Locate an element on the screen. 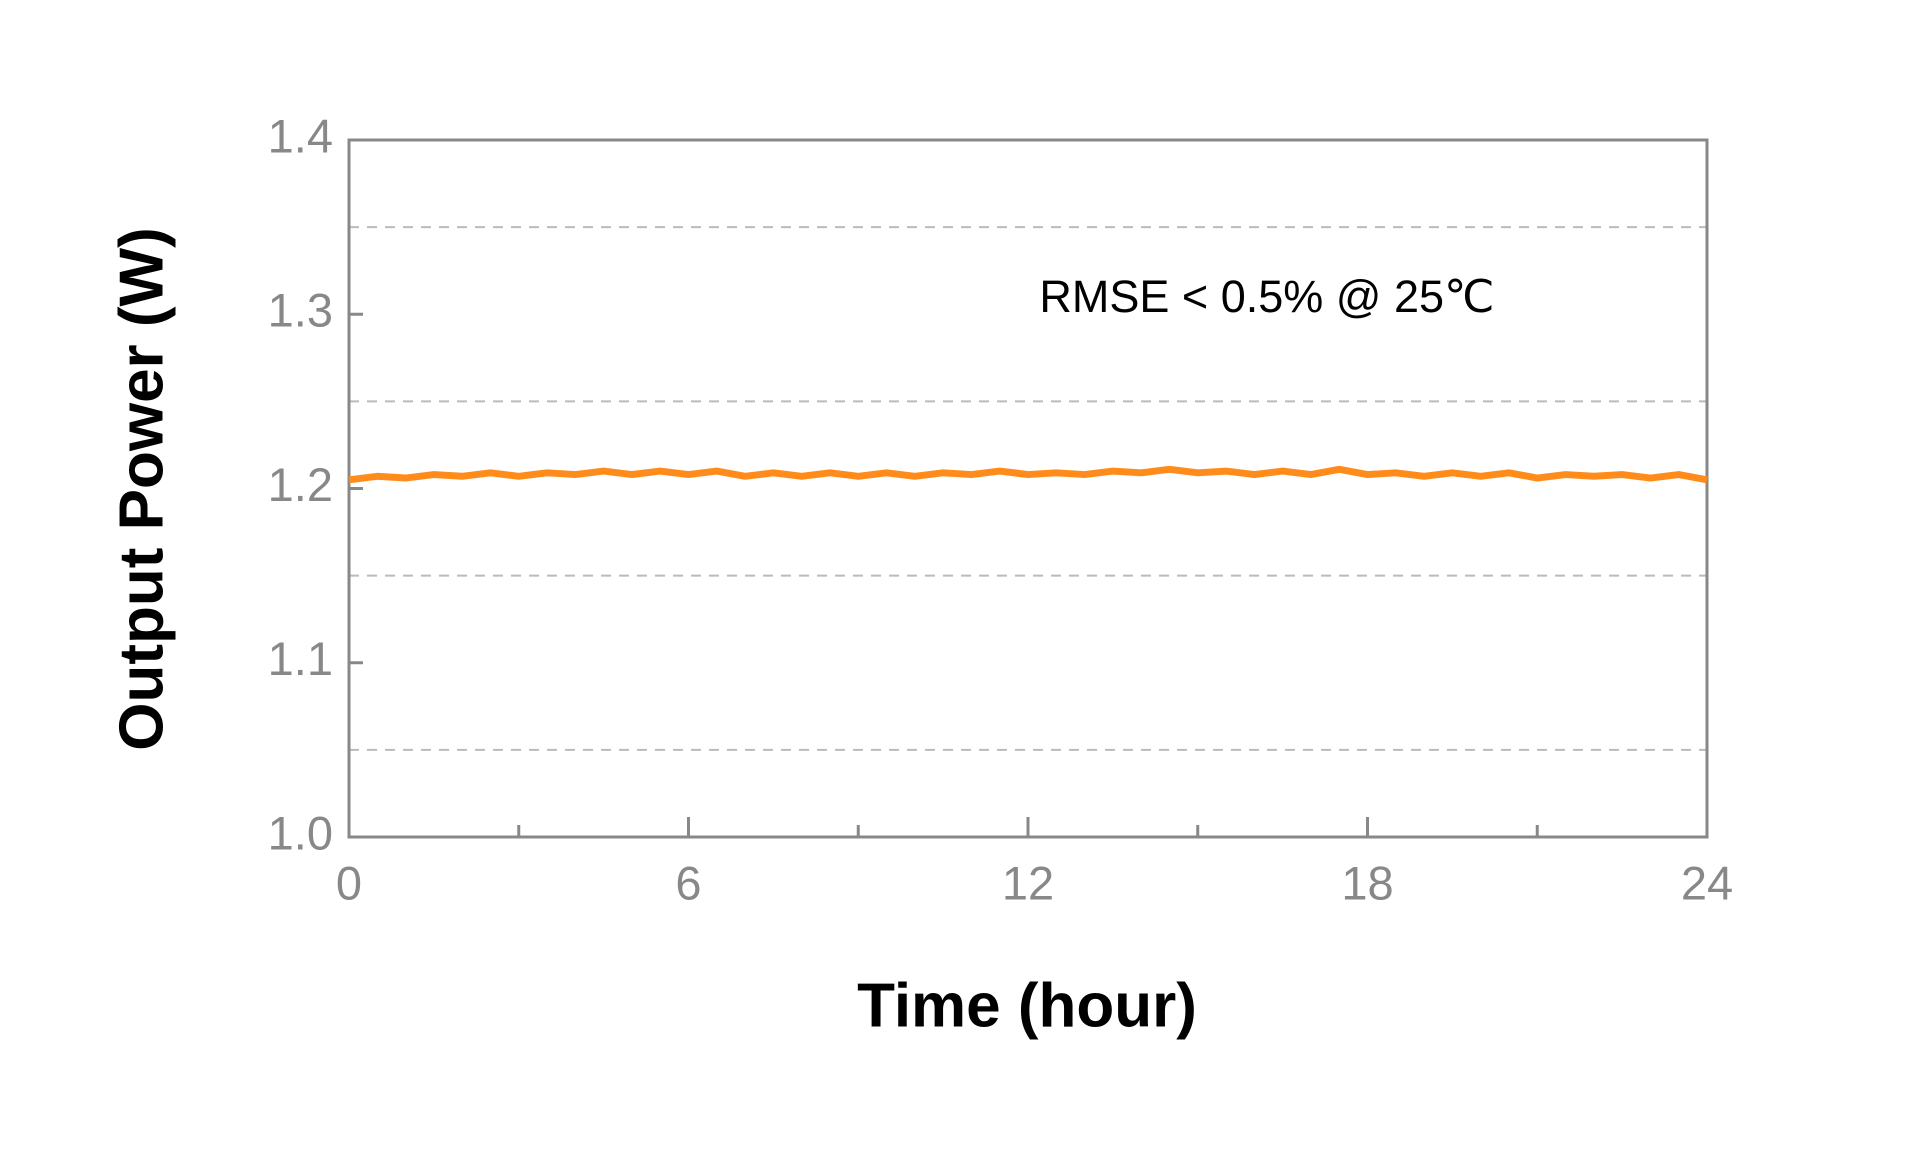 The height and width of the screenshot is (1152, 1920). y-axis-title: Output Power (W) is located at coordinates (141, 488).